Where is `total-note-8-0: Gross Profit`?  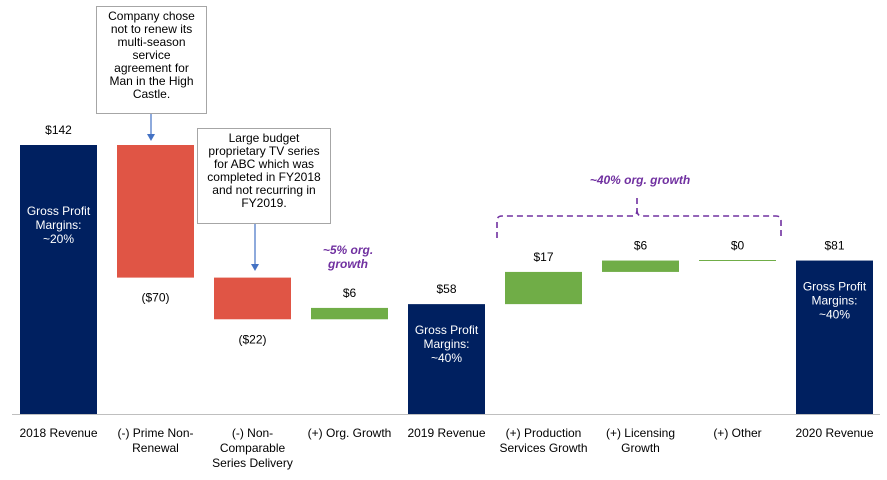 total-note-8-0: Gross Profit is located at coordinates (835, 287).